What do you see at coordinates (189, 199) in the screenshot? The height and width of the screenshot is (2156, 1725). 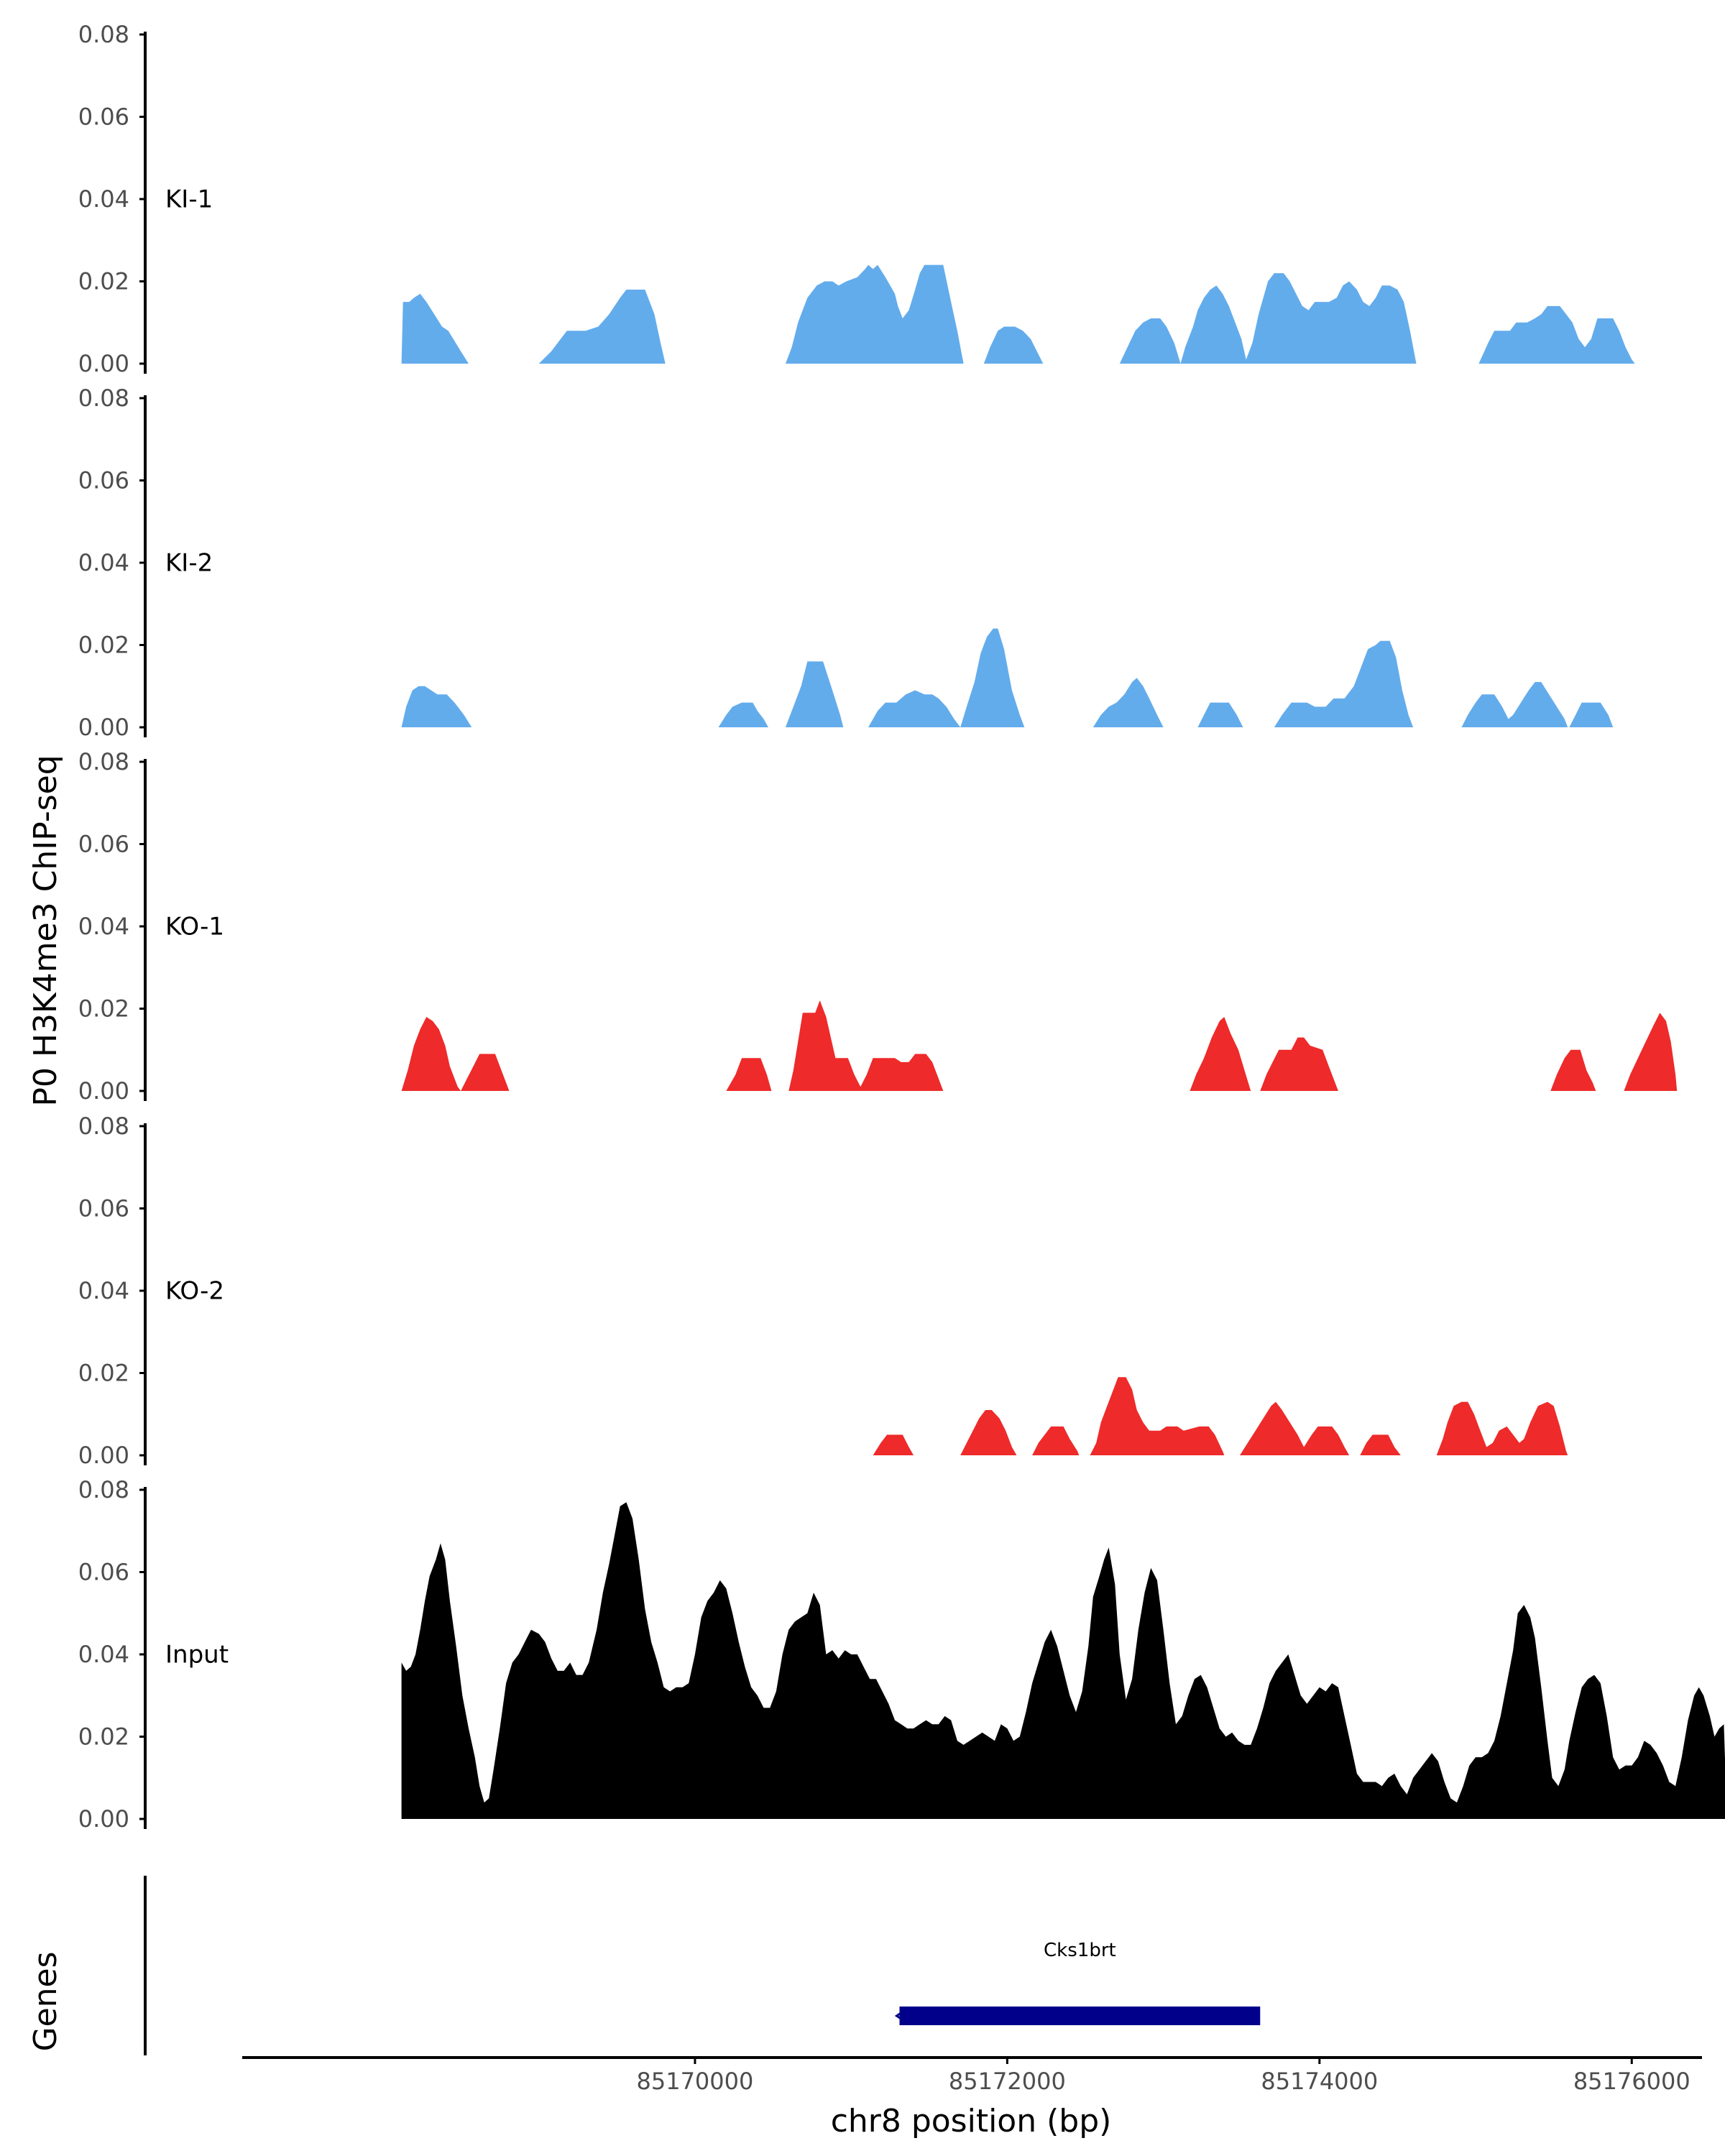 I see `track-label: KI-1` at bounding box center [189, 199].